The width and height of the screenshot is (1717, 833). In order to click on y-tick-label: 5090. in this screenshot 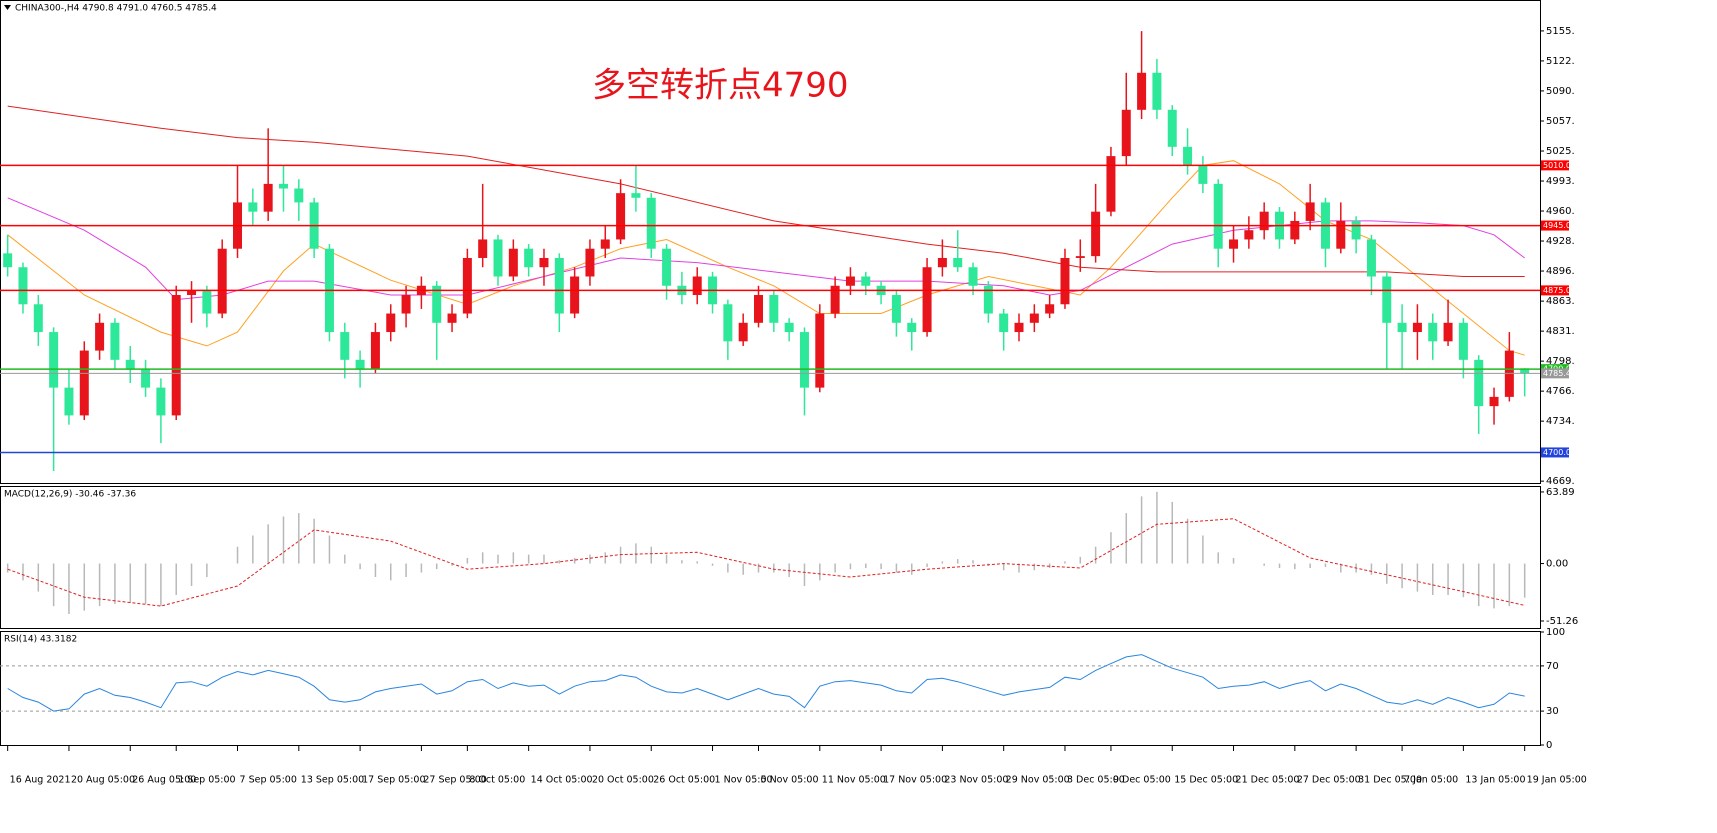, I will do `click(1560, 91)`.